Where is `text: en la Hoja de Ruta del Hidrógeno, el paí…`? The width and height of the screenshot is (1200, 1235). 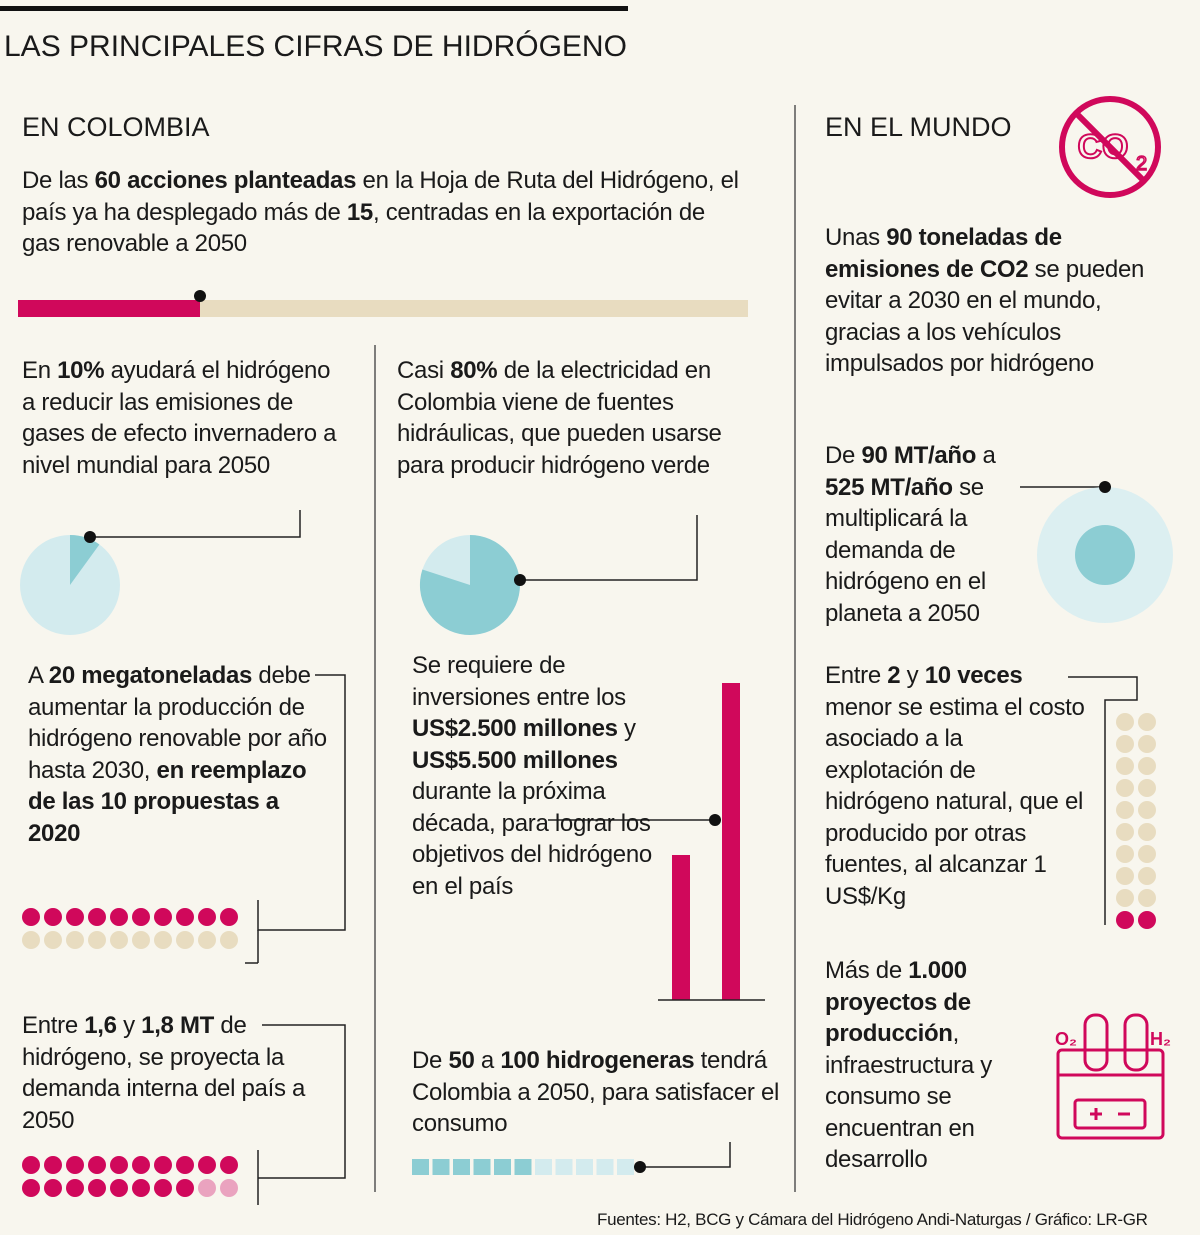 text: en la Hoja de Ruta del Hidrógeno, el paí… is located at coordinates (380, 196).